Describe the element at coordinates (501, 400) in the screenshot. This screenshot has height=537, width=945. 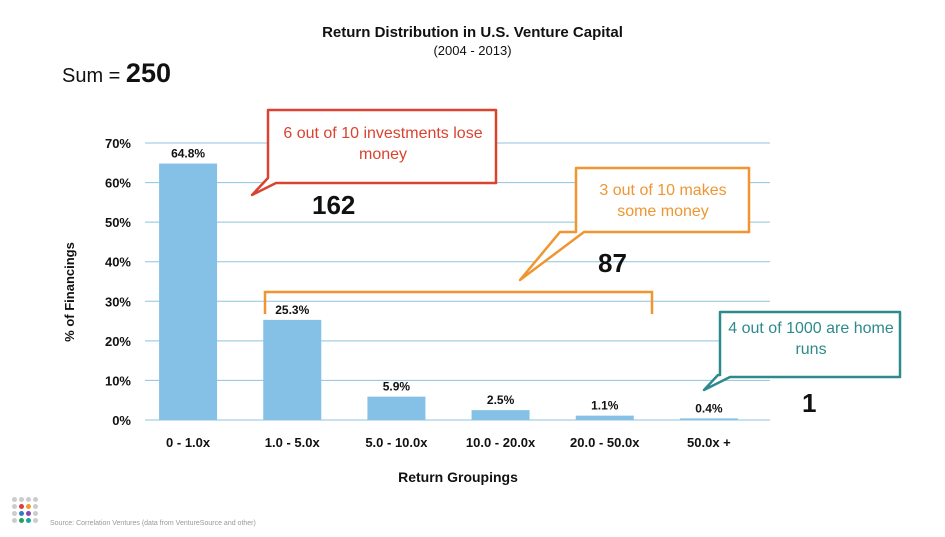
I see `data-label: 2.5%` at that location.